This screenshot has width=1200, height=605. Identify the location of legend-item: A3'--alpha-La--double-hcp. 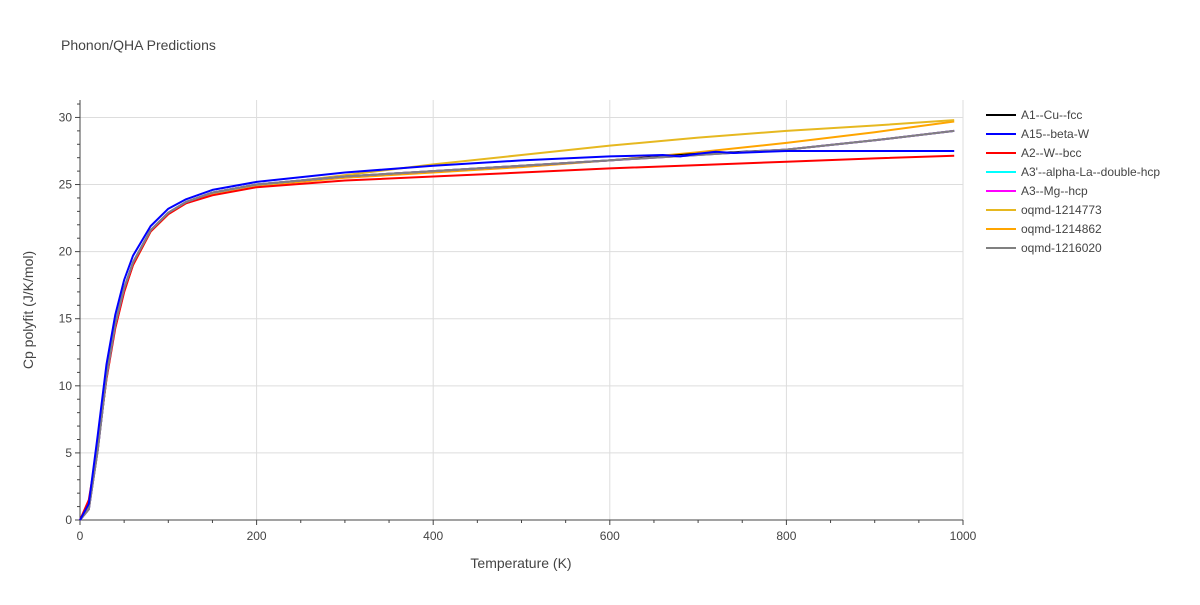
(1073, 172).